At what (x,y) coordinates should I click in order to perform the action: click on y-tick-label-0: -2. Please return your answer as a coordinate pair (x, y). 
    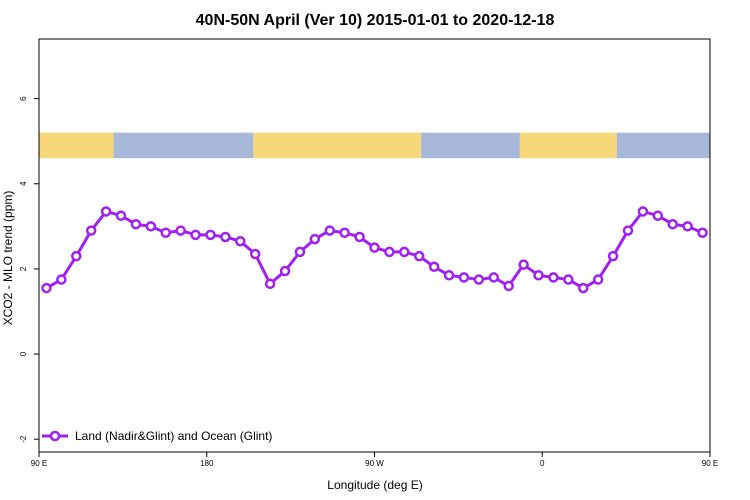
    Looking at the image, I should click on (23, 439).